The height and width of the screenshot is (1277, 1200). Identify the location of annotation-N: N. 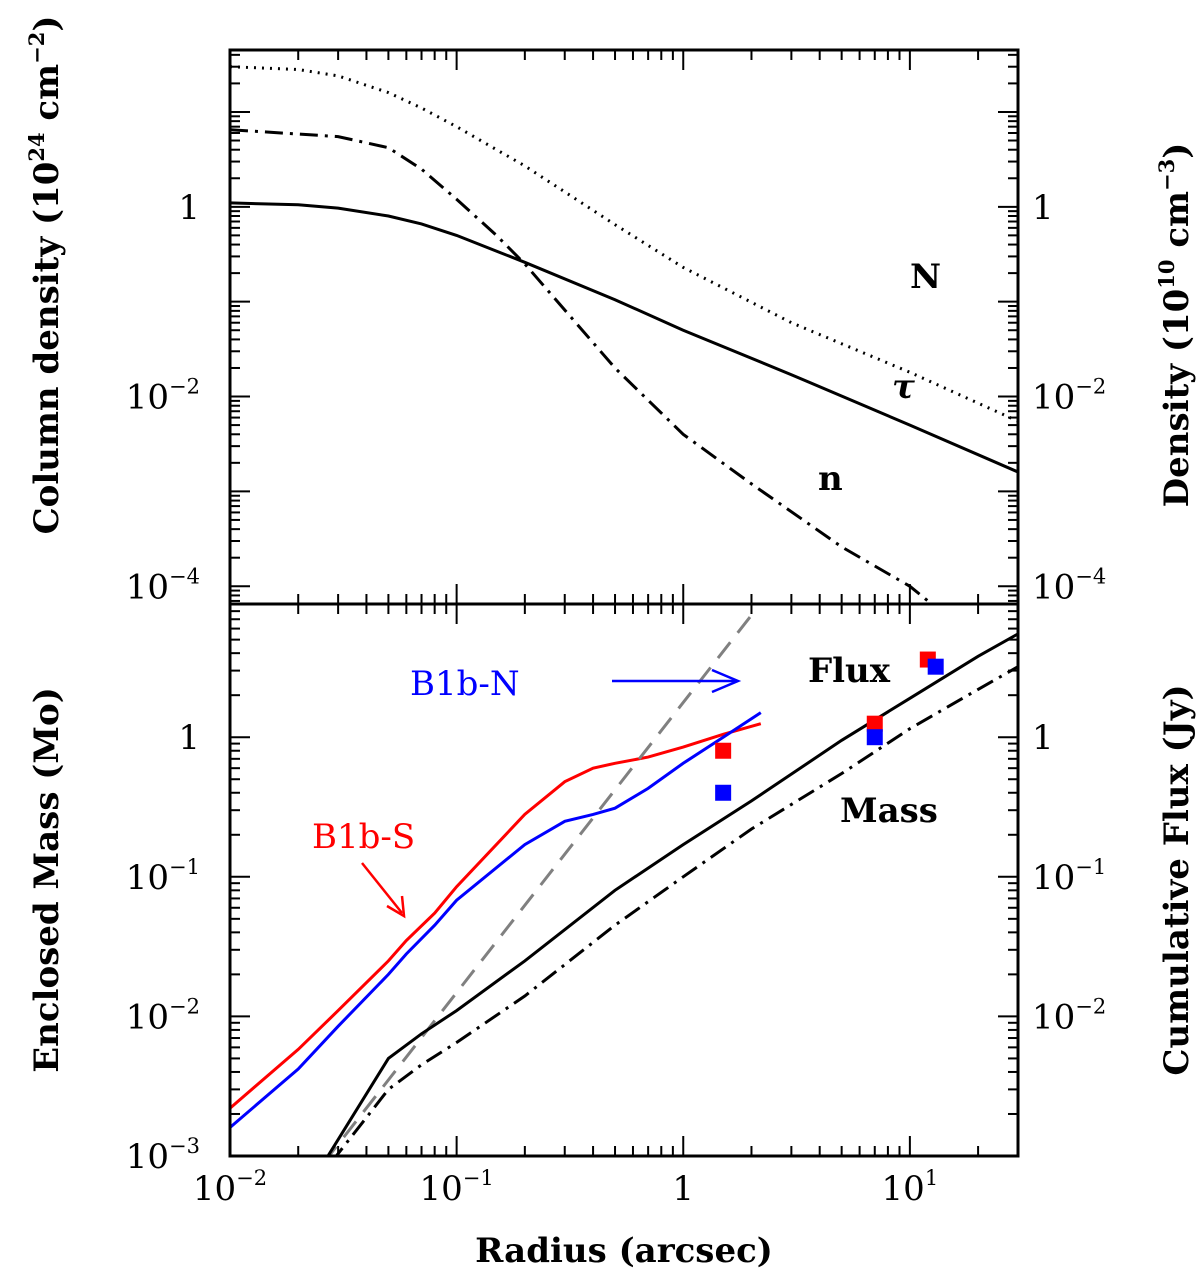
(925, 277).